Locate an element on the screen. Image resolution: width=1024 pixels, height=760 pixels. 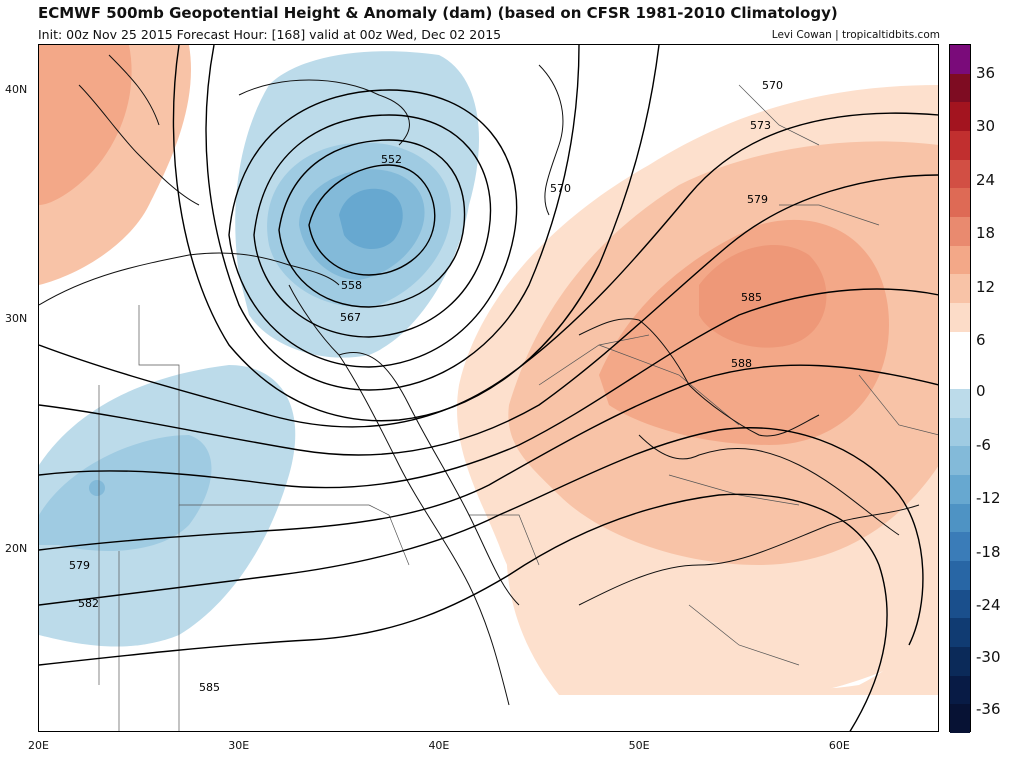
colorbar-label: 36 is located at coordinates (986, 73).